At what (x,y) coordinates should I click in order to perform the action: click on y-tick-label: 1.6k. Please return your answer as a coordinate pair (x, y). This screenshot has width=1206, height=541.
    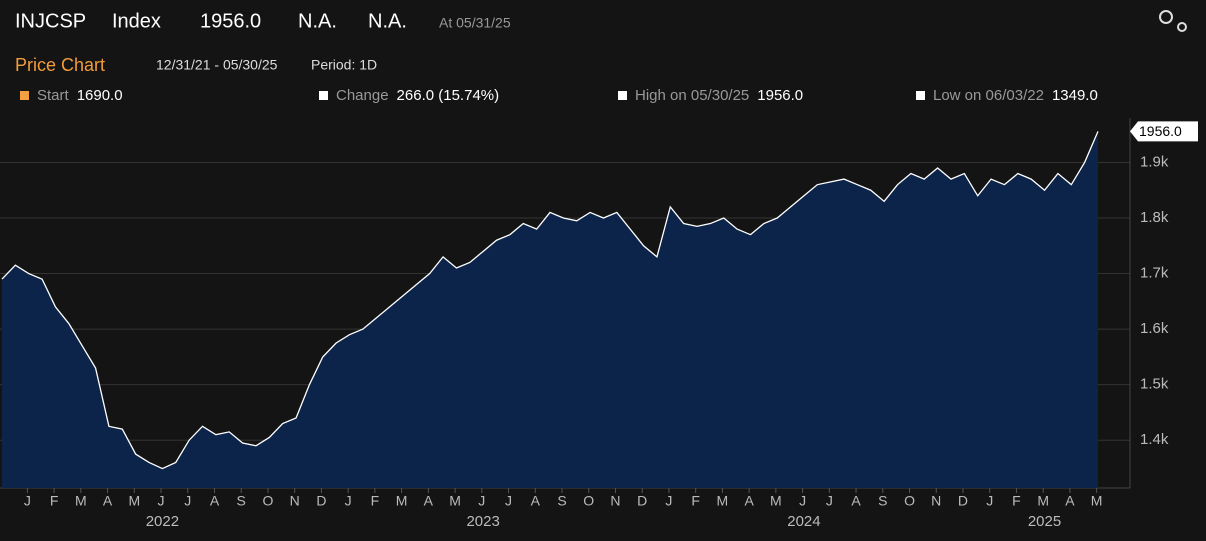
    Looking at the image, I should click on (1154, 328).